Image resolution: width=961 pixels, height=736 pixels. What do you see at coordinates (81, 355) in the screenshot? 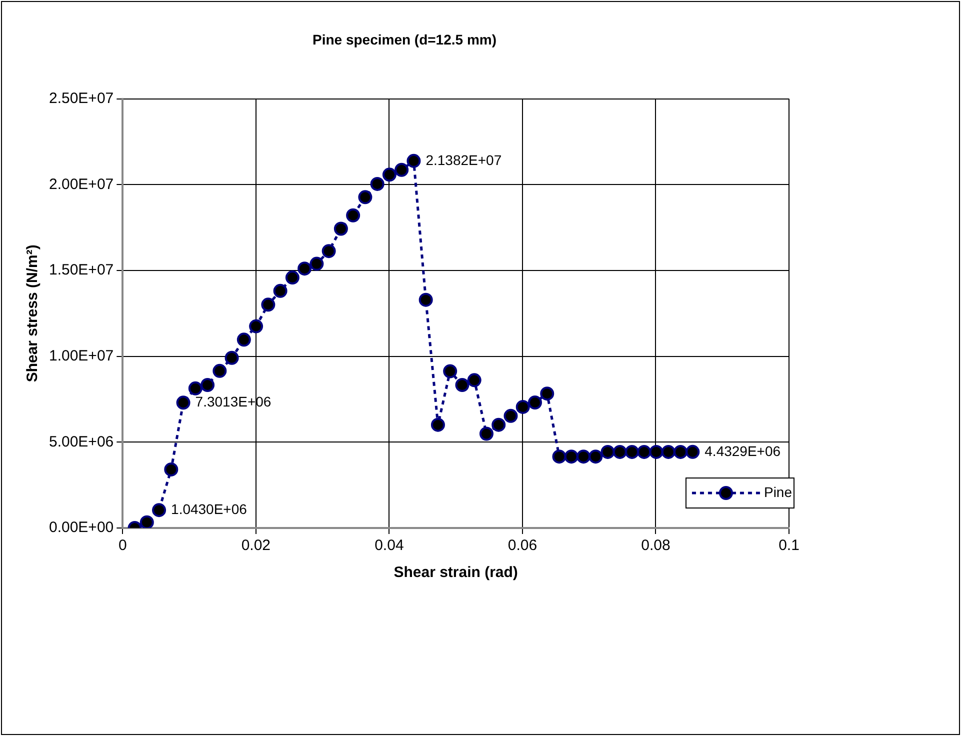
I see `y-tick-label: 1.00E+07` at bounding box center [81, 355].